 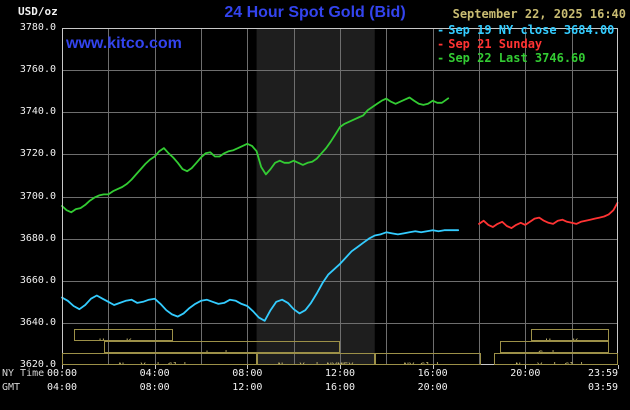 I want to click on y-axis-label: 3740.0, so click(x=37, y=112).